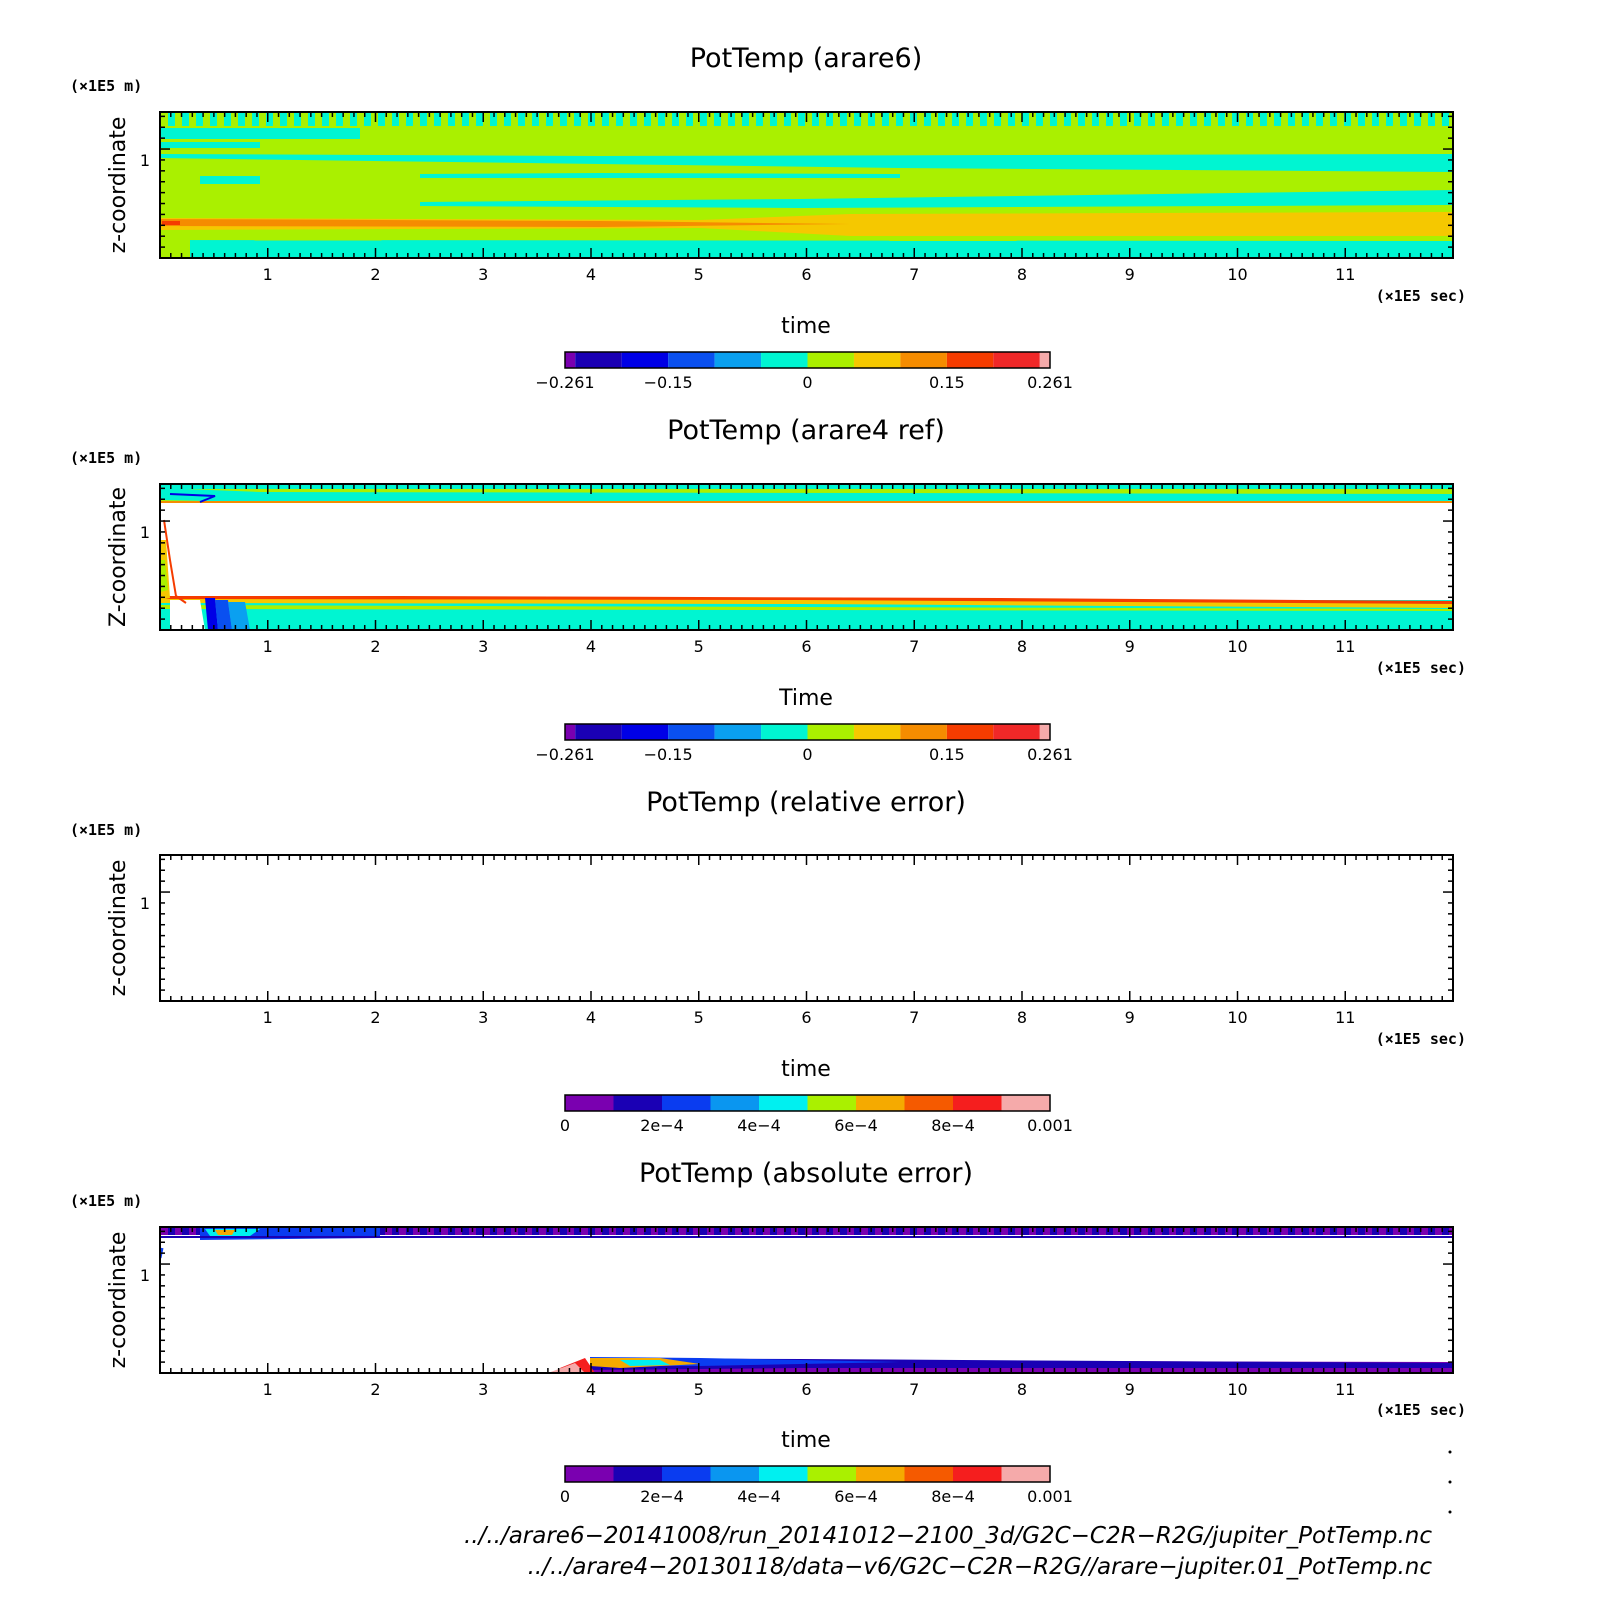 The height and width of the screenshot is (1604, 1604). I want to click on colorbar-label: 0.15, so click(947, 754).